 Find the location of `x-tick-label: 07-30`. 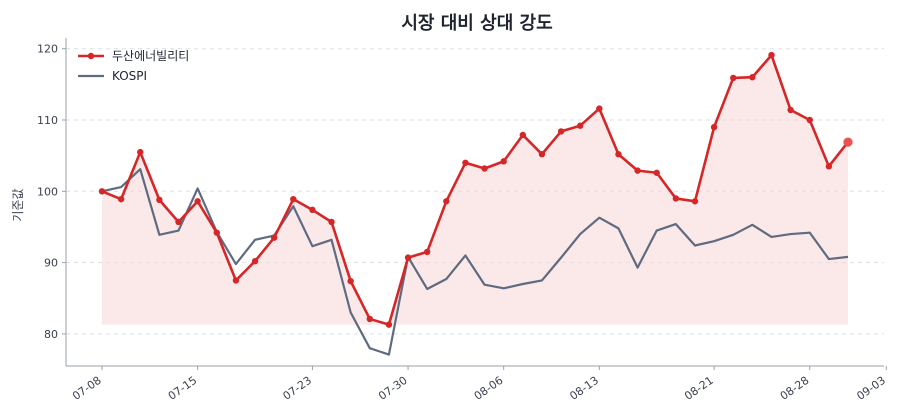

x-tick-label: 07-30 is located at coordinates (393, 388).